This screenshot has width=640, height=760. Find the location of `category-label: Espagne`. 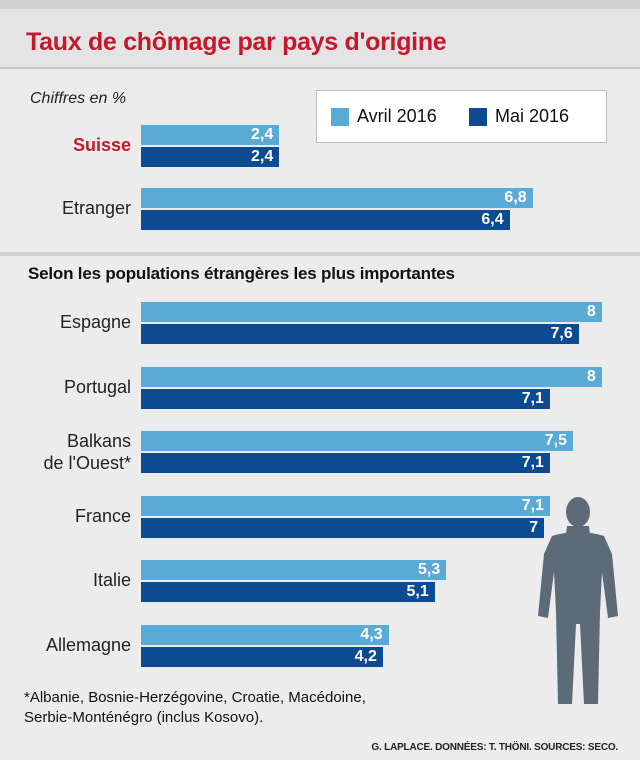

category-label: Espagne is located at coordinates (95, 322).